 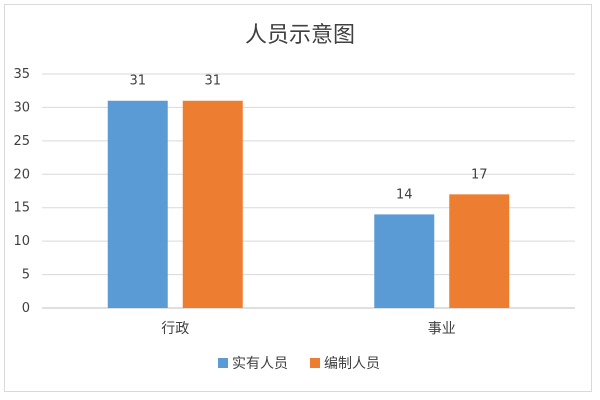 What do you see at coordinates (479, 174) in the screenshot?
I see `data-label: 17` at bounding box center [479, 174].